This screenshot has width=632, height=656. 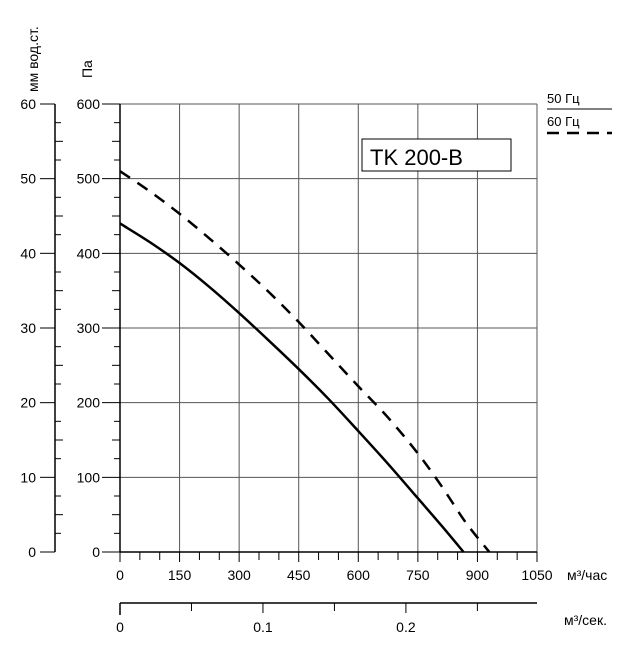 What do you see at coordinates (563, 121) in the screenshot?
I see `legend-label-60hz: 60 Гц` at bounding box center [563, 121].